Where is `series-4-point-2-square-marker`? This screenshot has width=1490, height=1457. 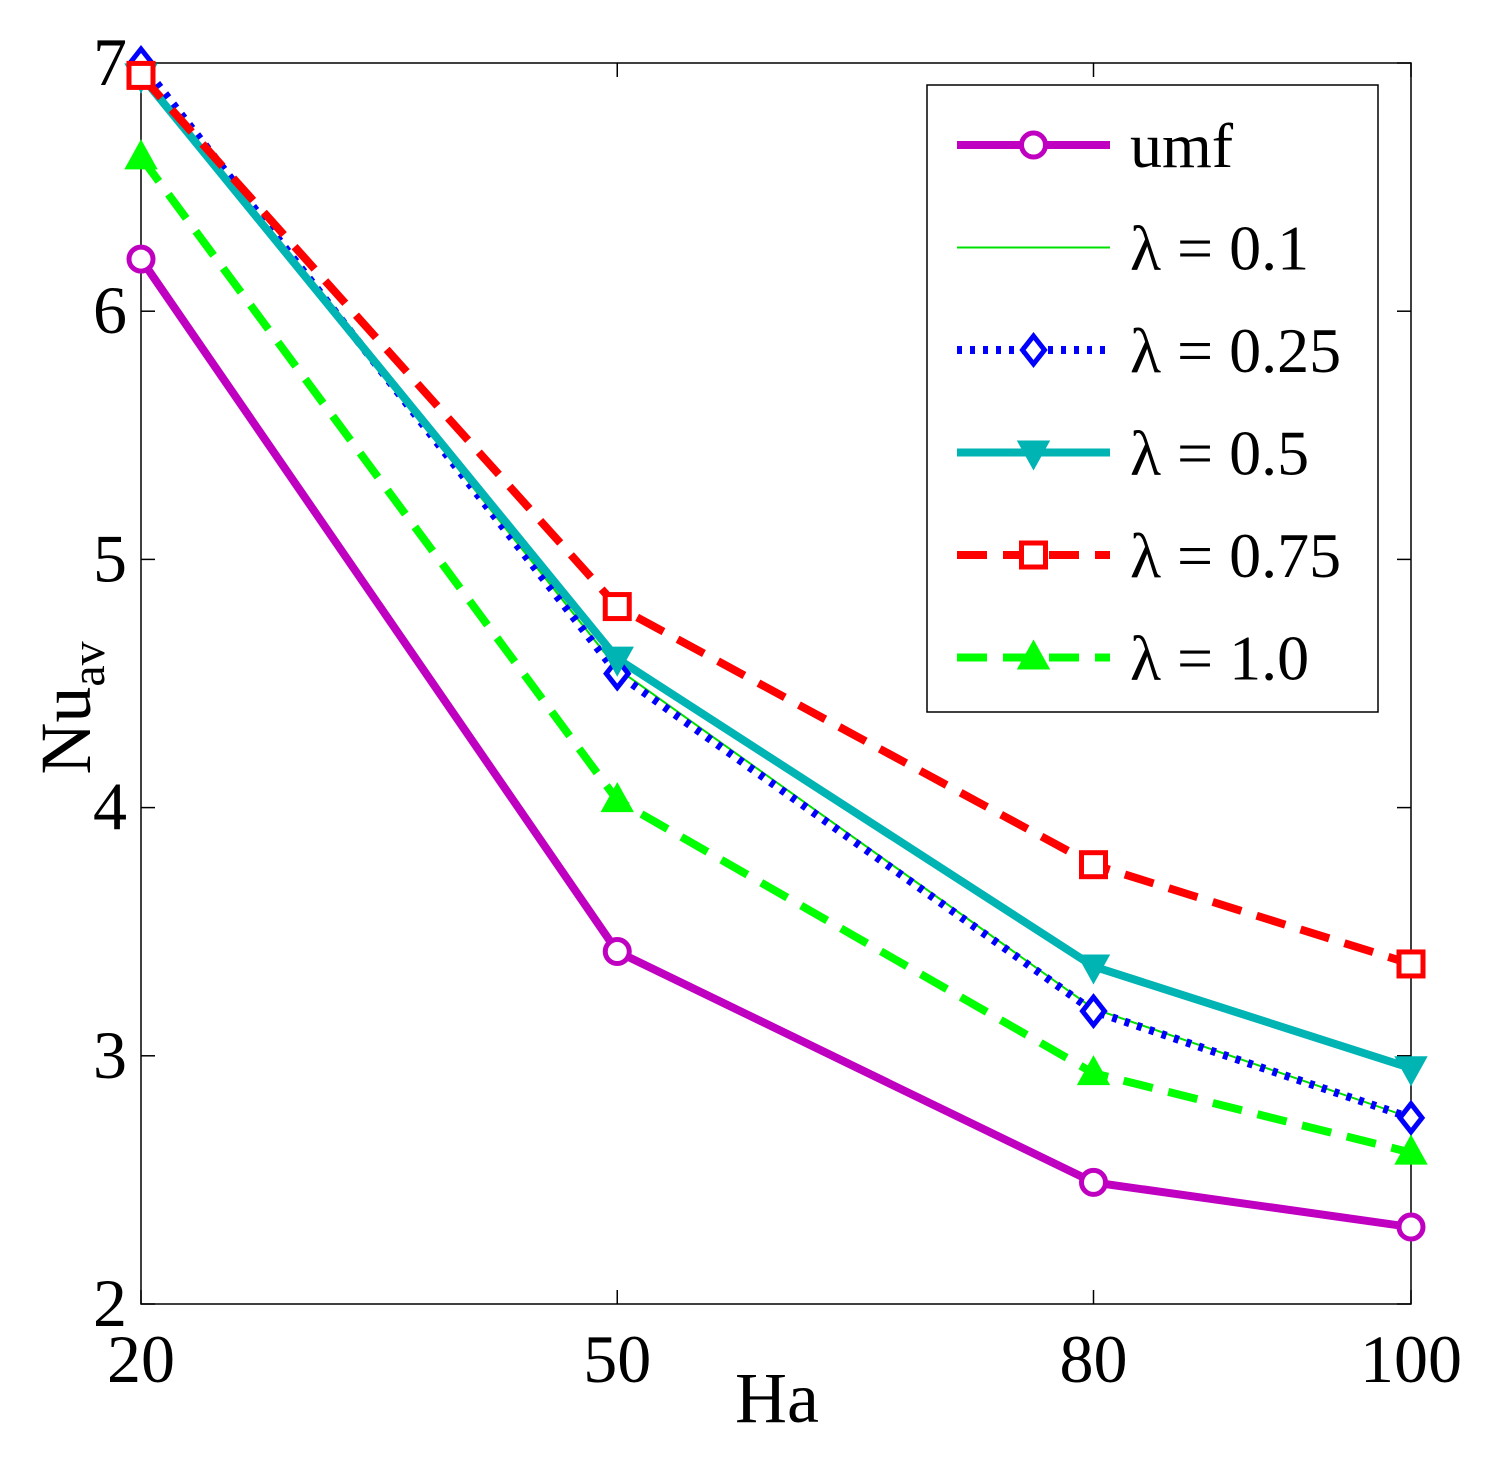 series-4-point-2-square-marker is located at coordinates (1093, 865).